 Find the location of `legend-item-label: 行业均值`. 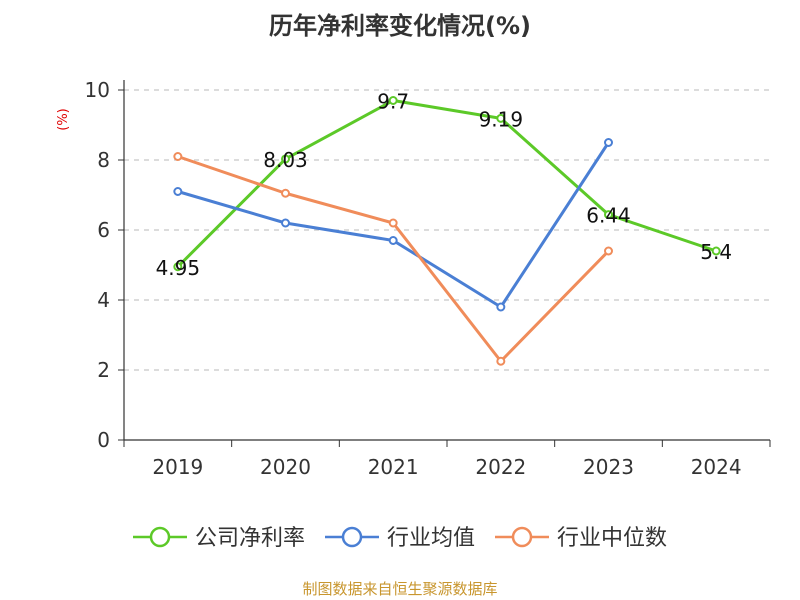

legend-item-label: 行业均值 is located at coordinates (431, 538).